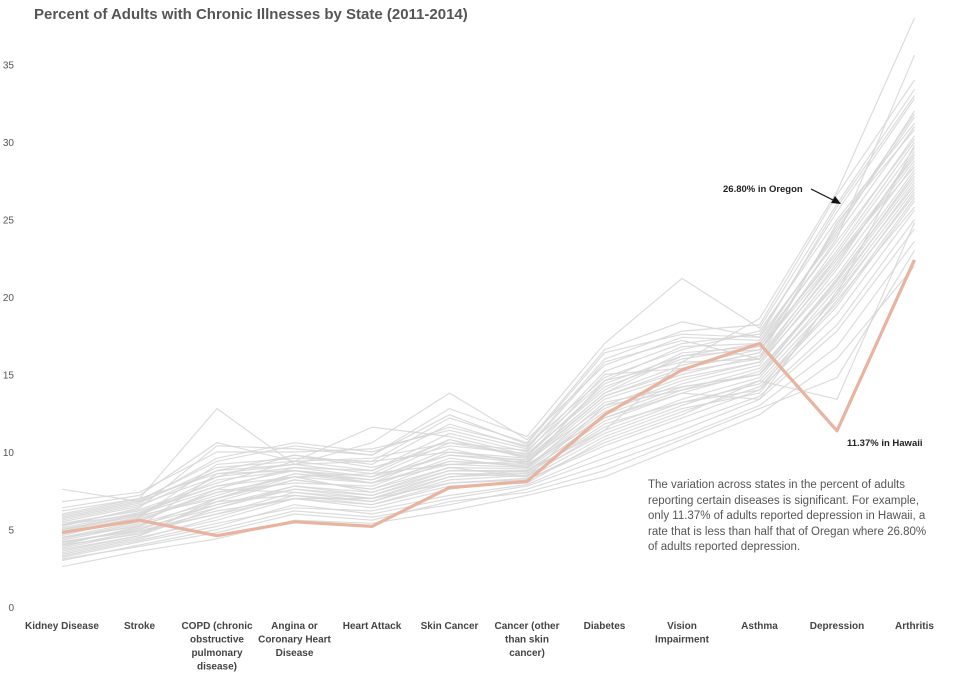 Image resolution: width=955 pixels, height=677 pixels. I want to click on x-tick-label-line: pulmonary, so click(217, 653).